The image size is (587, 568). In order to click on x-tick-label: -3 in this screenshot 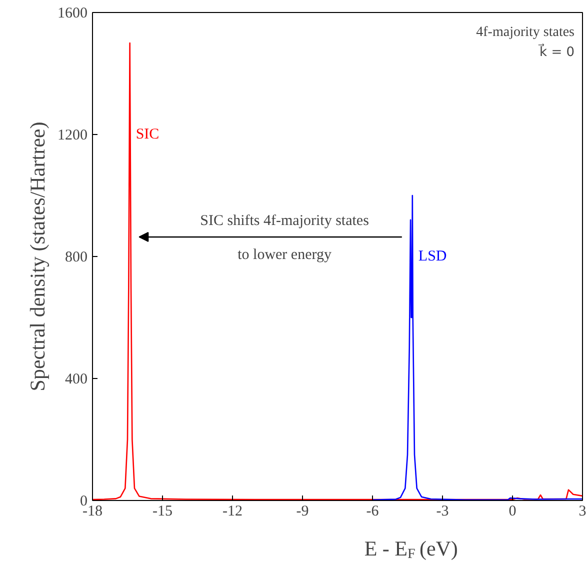, I will do `click(442, 512)`.